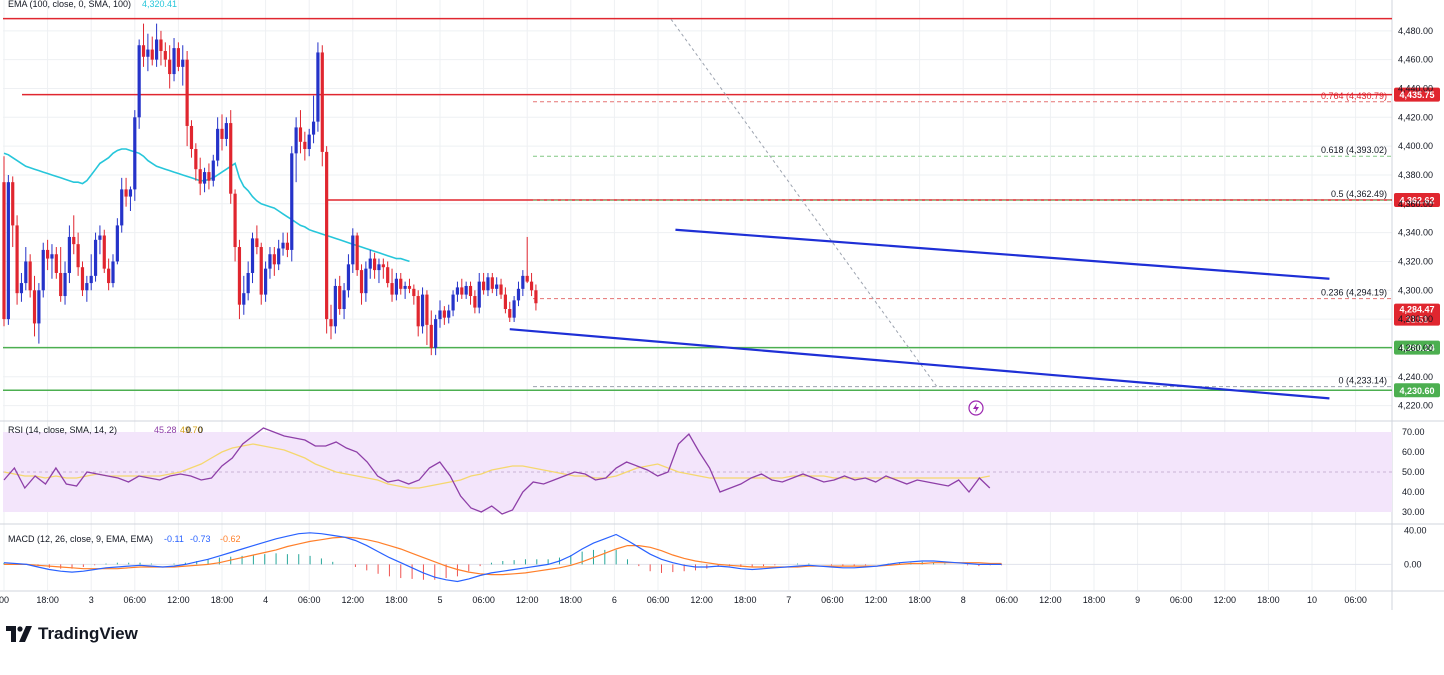 Image resolution: width=1444 pixels, height=675 pixels. What do you see at coordinates (191, 430) in the screenshot?
I see `rsi-ma-value: 49.70` at bounding box center [191, 430].